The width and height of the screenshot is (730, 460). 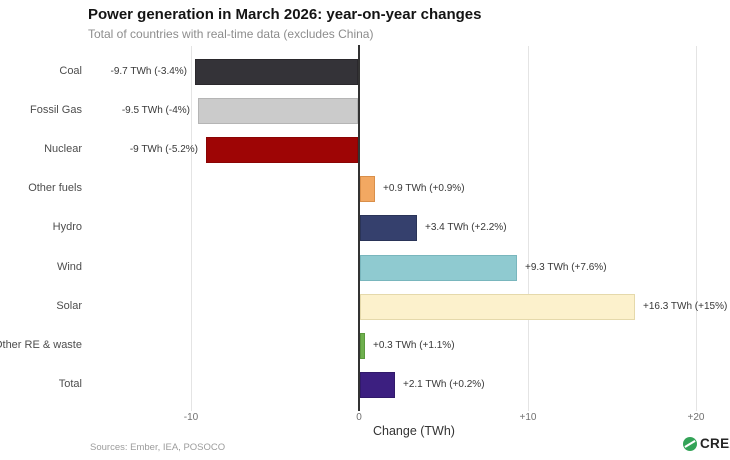 I want to click on value-label-coal: -9.7 TWh (-3.4%), so click(x=149, y=71).